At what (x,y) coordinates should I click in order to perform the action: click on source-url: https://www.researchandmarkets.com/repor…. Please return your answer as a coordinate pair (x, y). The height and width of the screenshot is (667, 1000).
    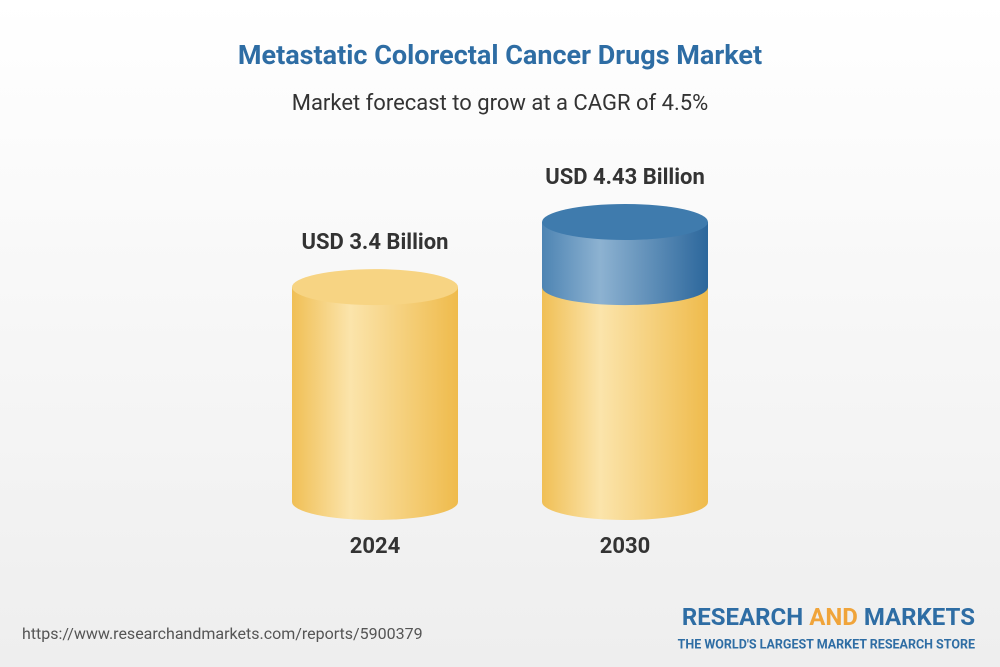
    Looking at the image, I should click on (222, 633).